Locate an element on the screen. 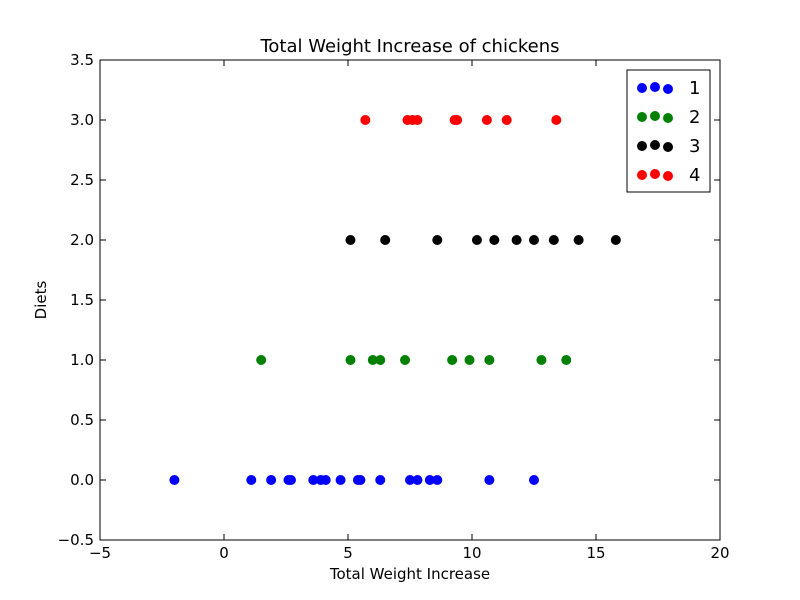 The image size is (800, 600). legend-label: 1 is located at coordinates (694, 88).